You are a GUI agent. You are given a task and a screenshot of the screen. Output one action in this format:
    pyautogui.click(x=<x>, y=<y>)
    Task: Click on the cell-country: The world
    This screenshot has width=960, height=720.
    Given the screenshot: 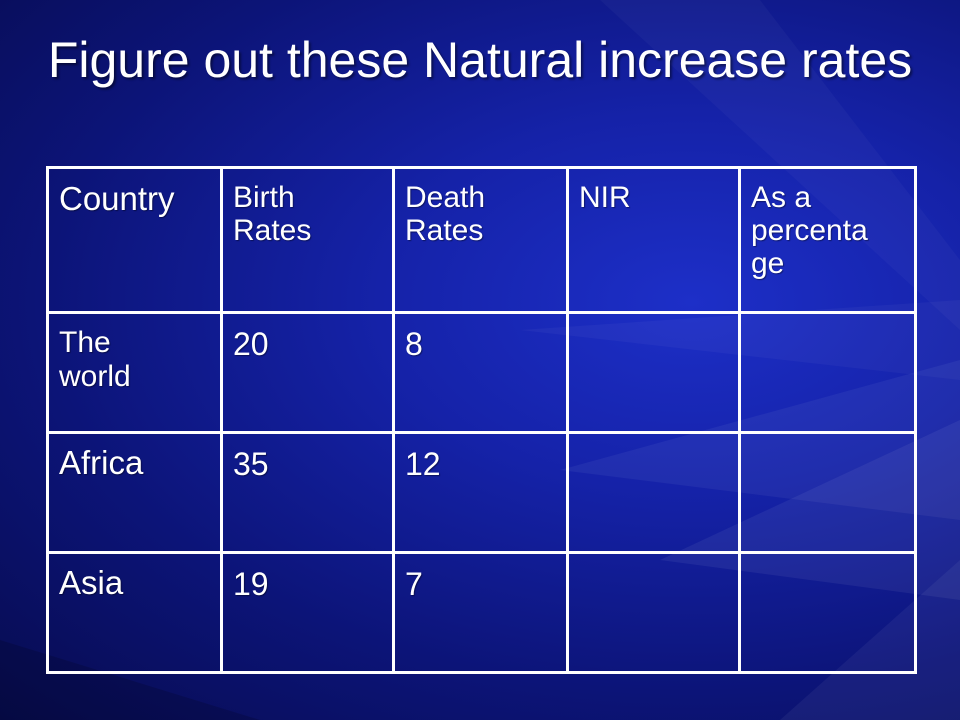 What is the action you would take?
    pyautogui.click(x=134, y=372)
    